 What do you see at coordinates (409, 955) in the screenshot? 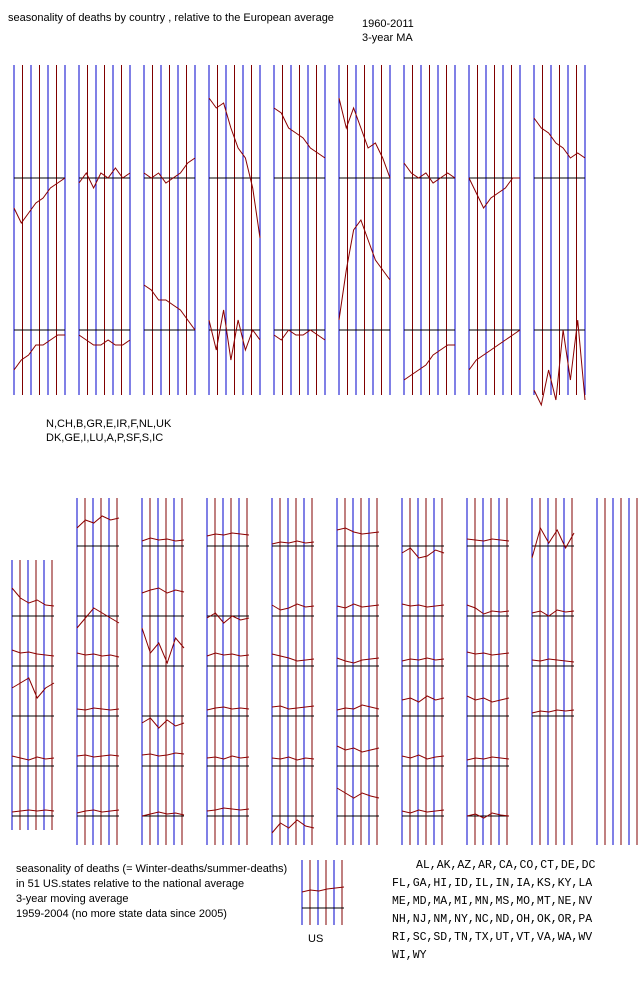
I see `state-list: WI,WY` at bounding box center [409, 955].